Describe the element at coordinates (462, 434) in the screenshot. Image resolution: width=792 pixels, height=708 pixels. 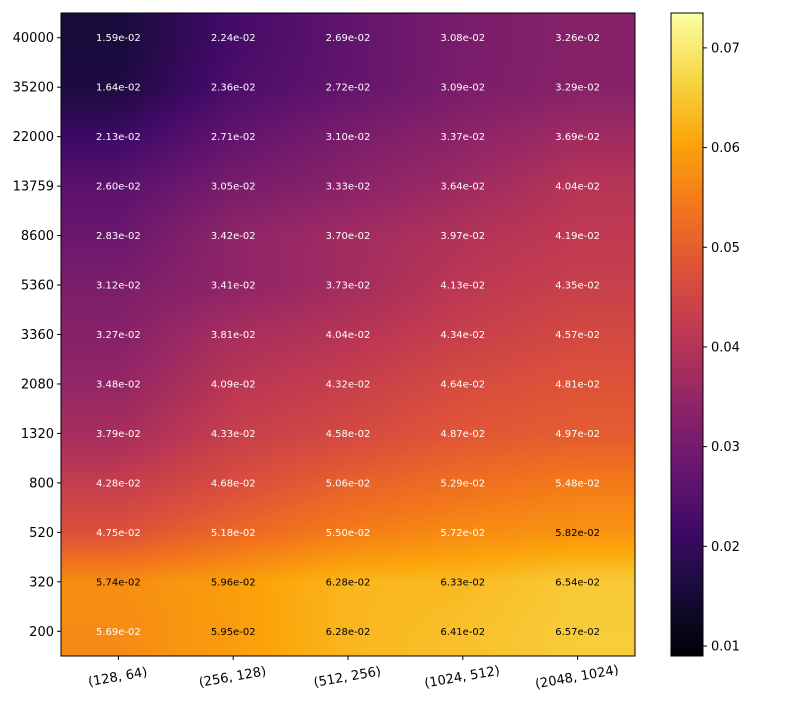
I see `cell-value-label: 4.87e-02` at that location.